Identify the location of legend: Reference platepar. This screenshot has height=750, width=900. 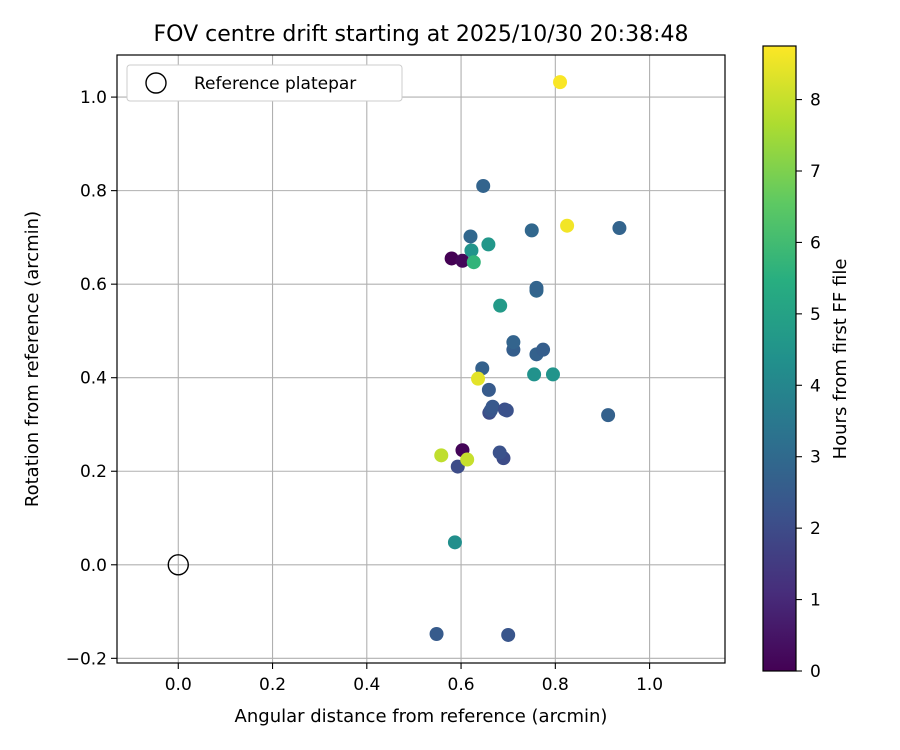
(264, 83).